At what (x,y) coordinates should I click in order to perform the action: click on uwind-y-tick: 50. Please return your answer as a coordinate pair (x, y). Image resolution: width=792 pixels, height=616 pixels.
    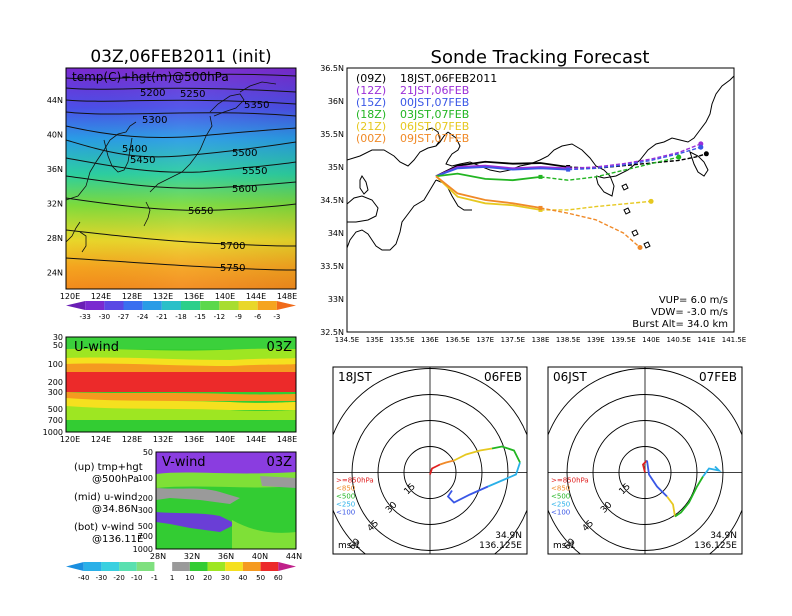
    Looking at the image, I should click on (58, 345).